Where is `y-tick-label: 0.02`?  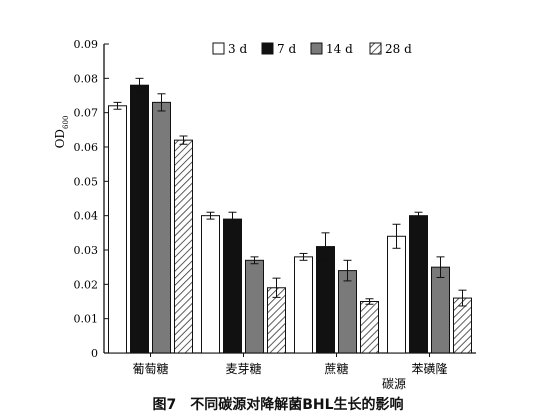 y-tick-label: 0.02 is located at coordinates (86, 284).